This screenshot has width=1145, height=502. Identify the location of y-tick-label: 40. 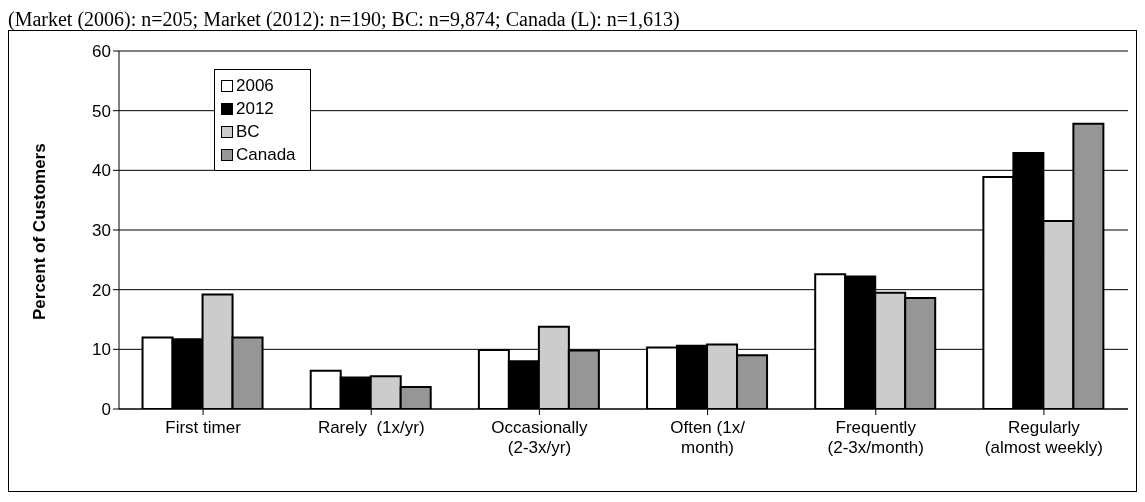
(101, 171).